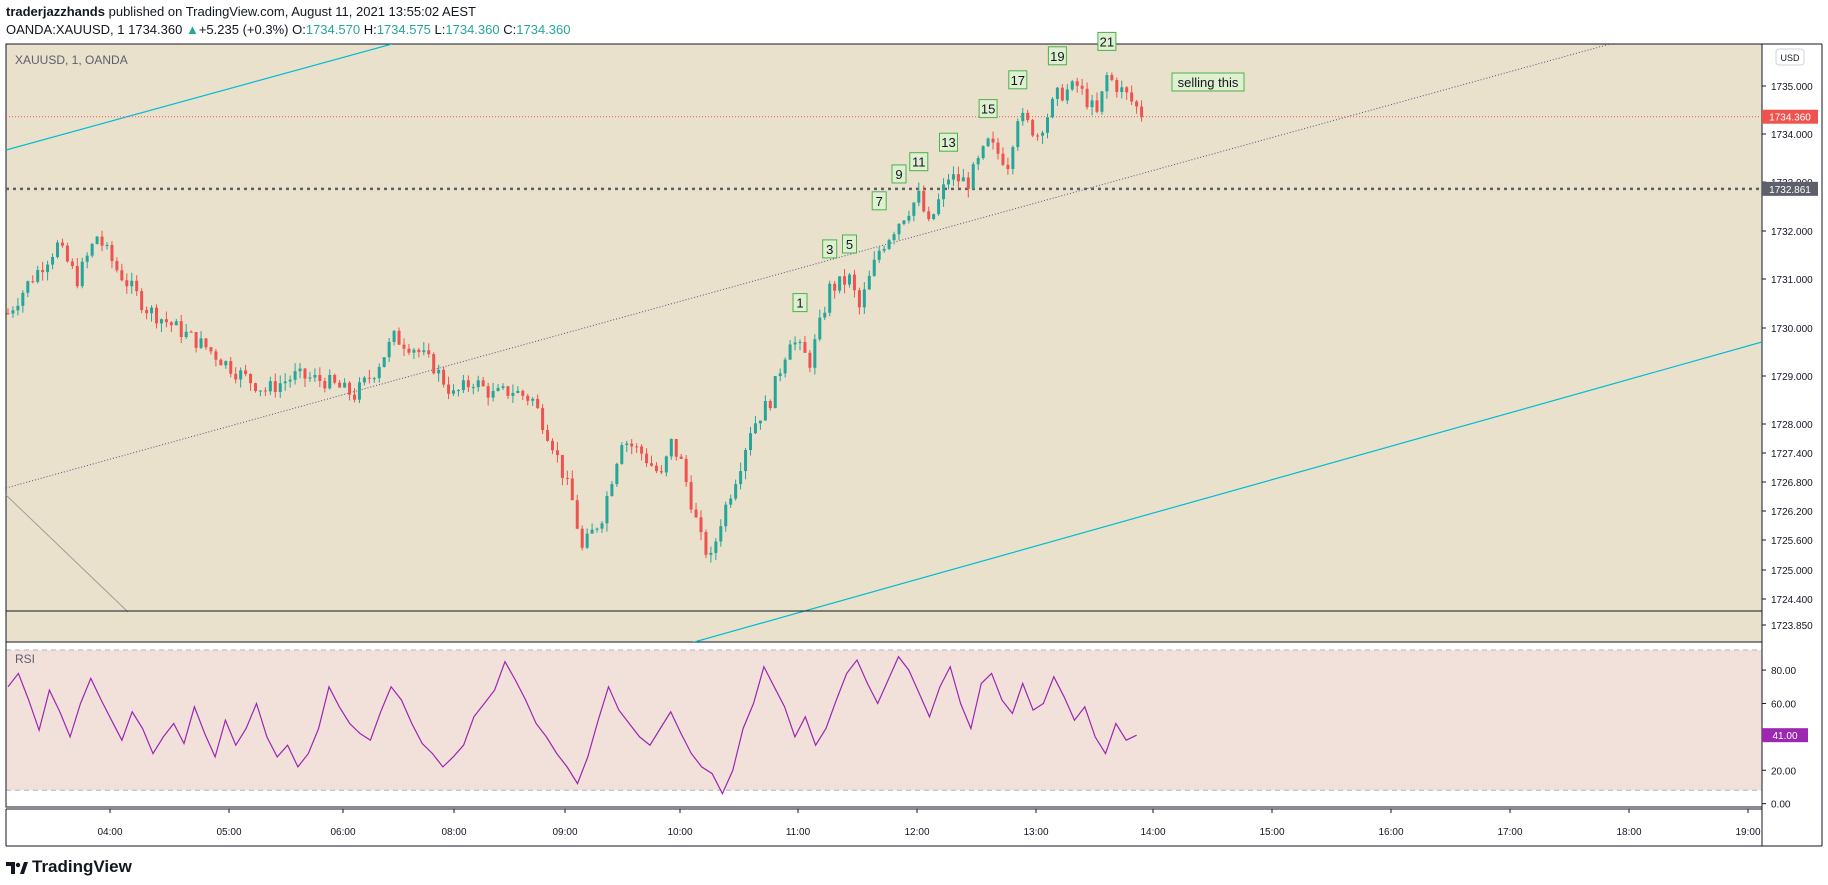 The height and width of the screenshot is (885, 1828). Describe the element at coordinates (1792, 87) in the screenshot. I see `price-tick-label: 1735.000` at that location.